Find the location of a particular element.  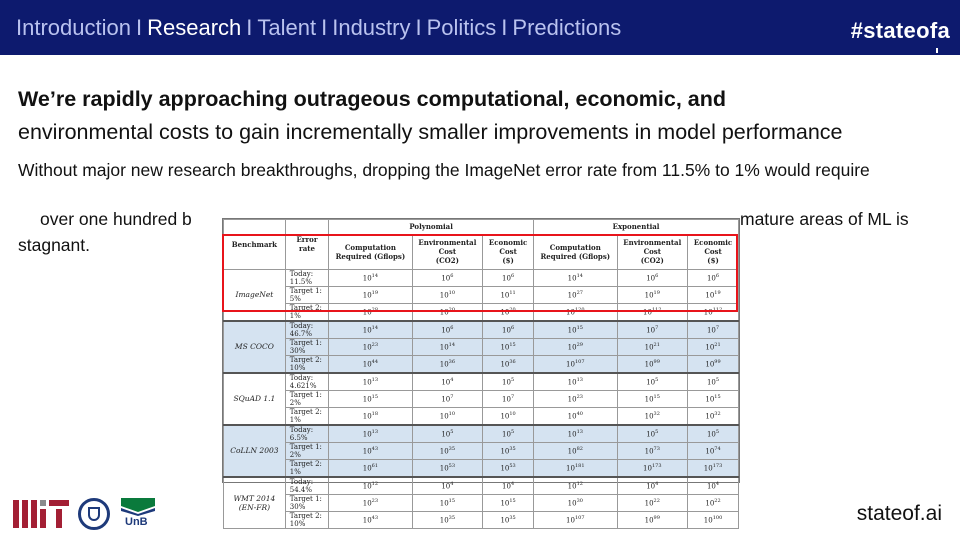

error-rate-cell: Target 1: 5% is located at coordinates (307, 294).